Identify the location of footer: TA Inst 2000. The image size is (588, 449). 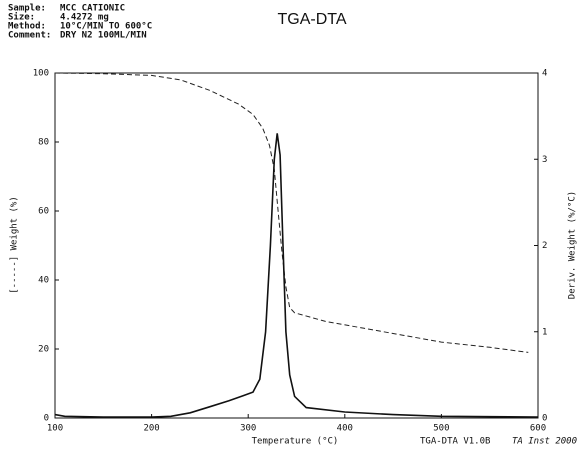
(544, 442).